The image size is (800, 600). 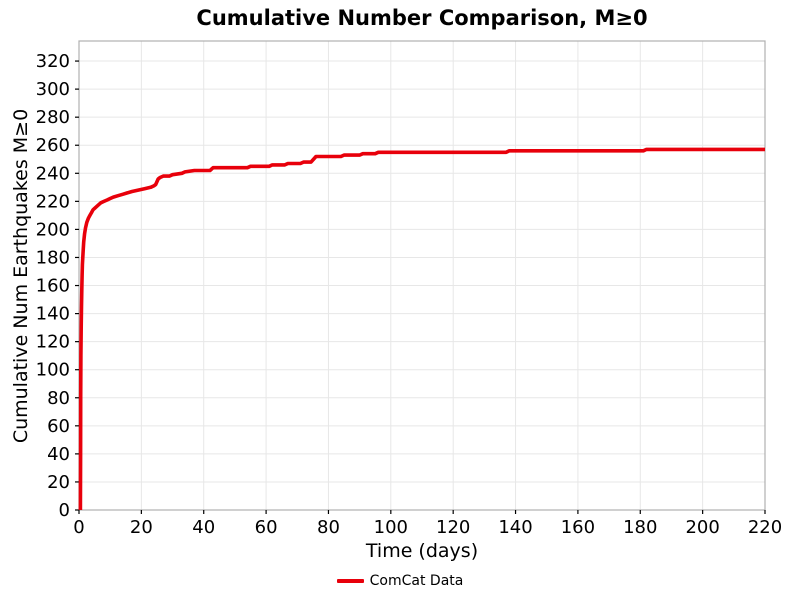 What do you see at coordinates (53, 89) in the screenshot?
I see `y-tick-label: 300` at bounding box center [53, 89].